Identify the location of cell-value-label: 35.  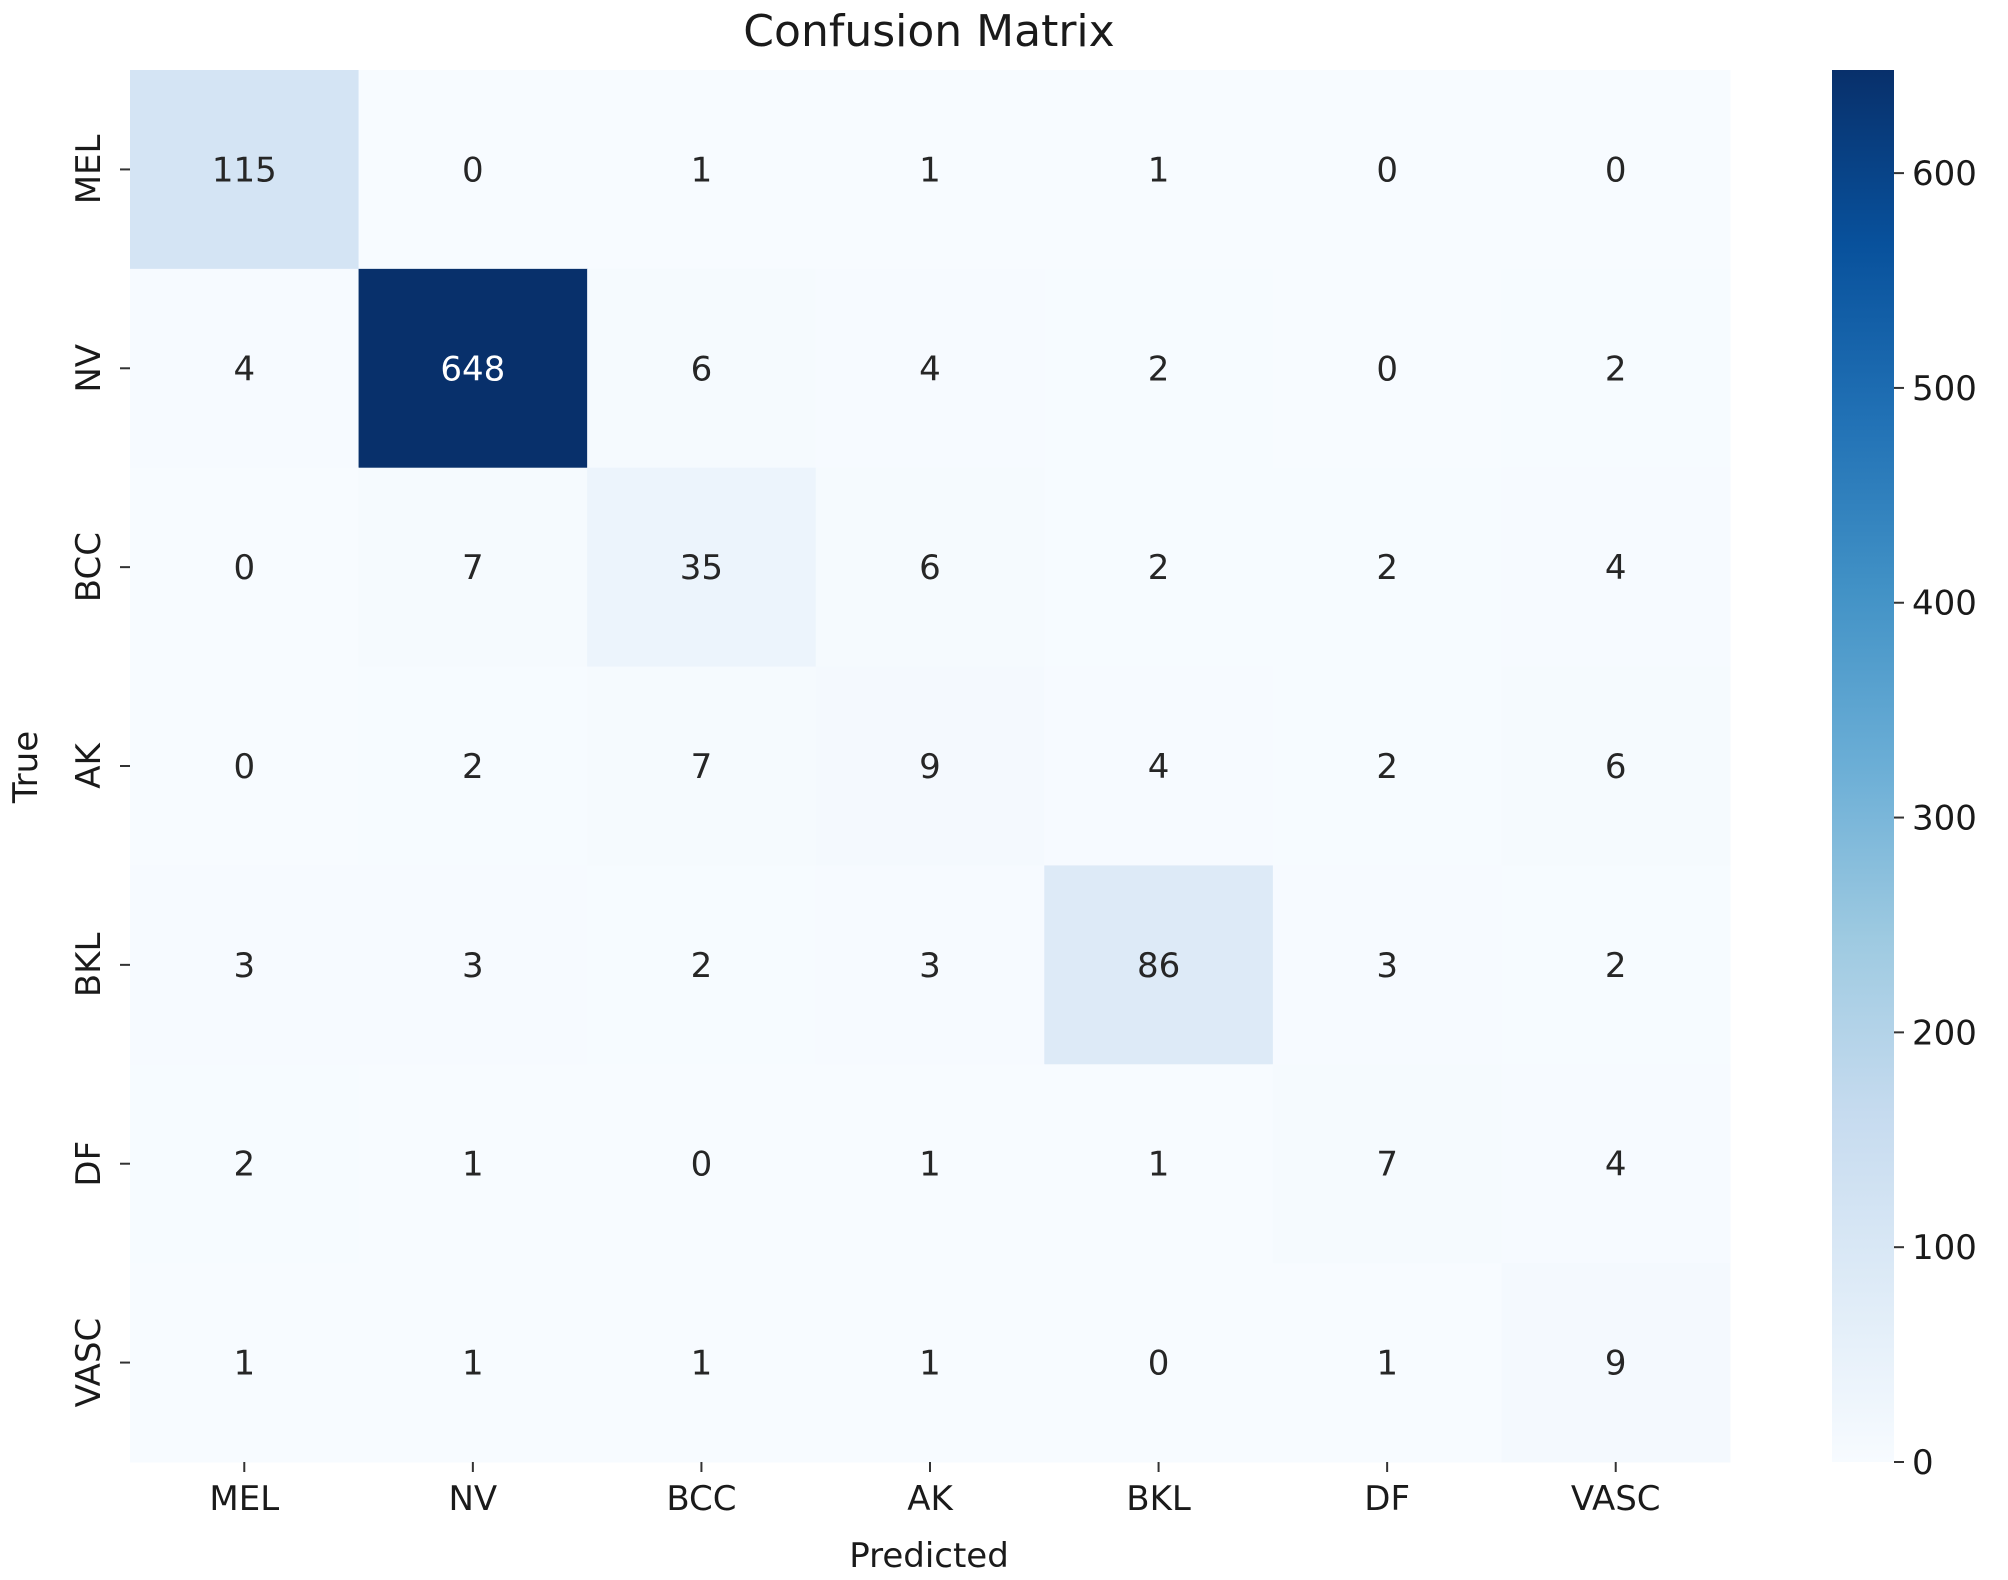
(701, 568).